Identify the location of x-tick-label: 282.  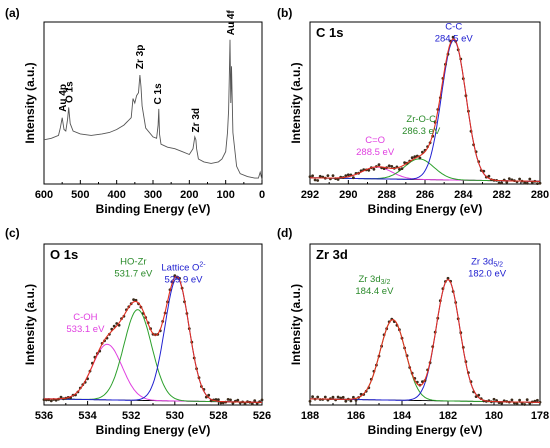
(501, 195).